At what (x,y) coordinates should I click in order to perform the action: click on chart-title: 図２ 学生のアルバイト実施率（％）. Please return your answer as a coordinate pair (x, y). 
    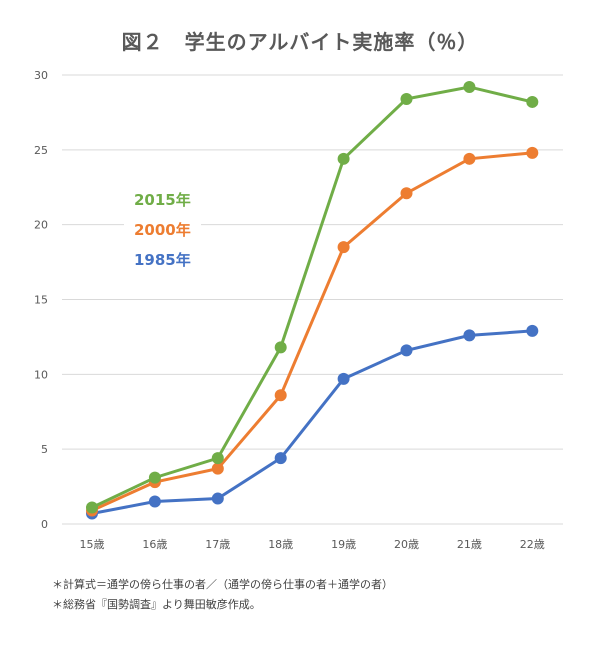
    Looking at the image, I should click on (300, 42).